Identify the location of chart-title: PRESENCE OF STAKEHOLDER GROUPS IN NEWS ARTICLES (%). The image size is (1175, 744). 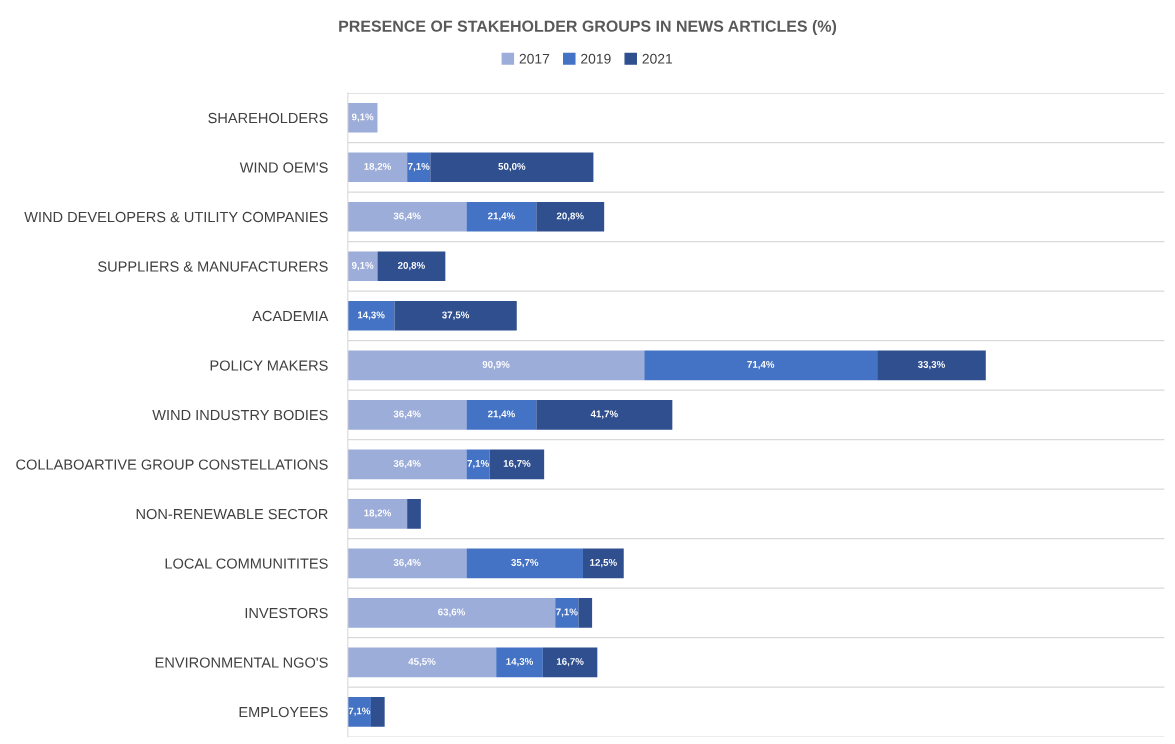
(588, 27).